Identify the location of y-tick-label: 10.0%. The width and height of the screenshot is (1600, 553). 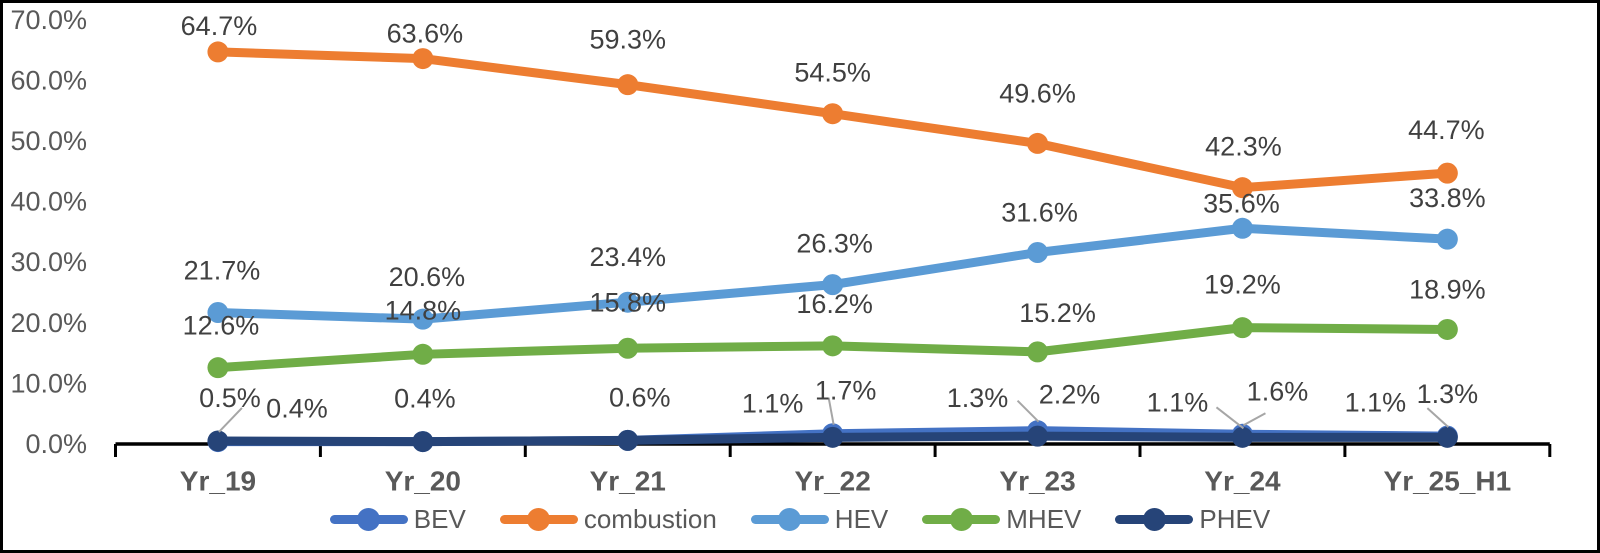
(48, 383).